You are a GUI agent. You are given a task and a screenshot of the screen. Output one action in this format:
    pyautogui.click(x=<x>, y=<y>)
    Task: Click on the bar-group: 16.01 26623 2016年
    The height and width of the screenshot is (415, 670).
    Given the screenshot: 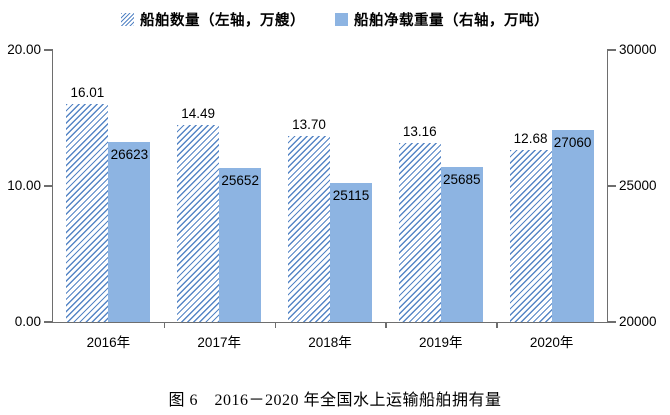 What is the action you would take?
    pyautogui.click(x=108, y=200)
    